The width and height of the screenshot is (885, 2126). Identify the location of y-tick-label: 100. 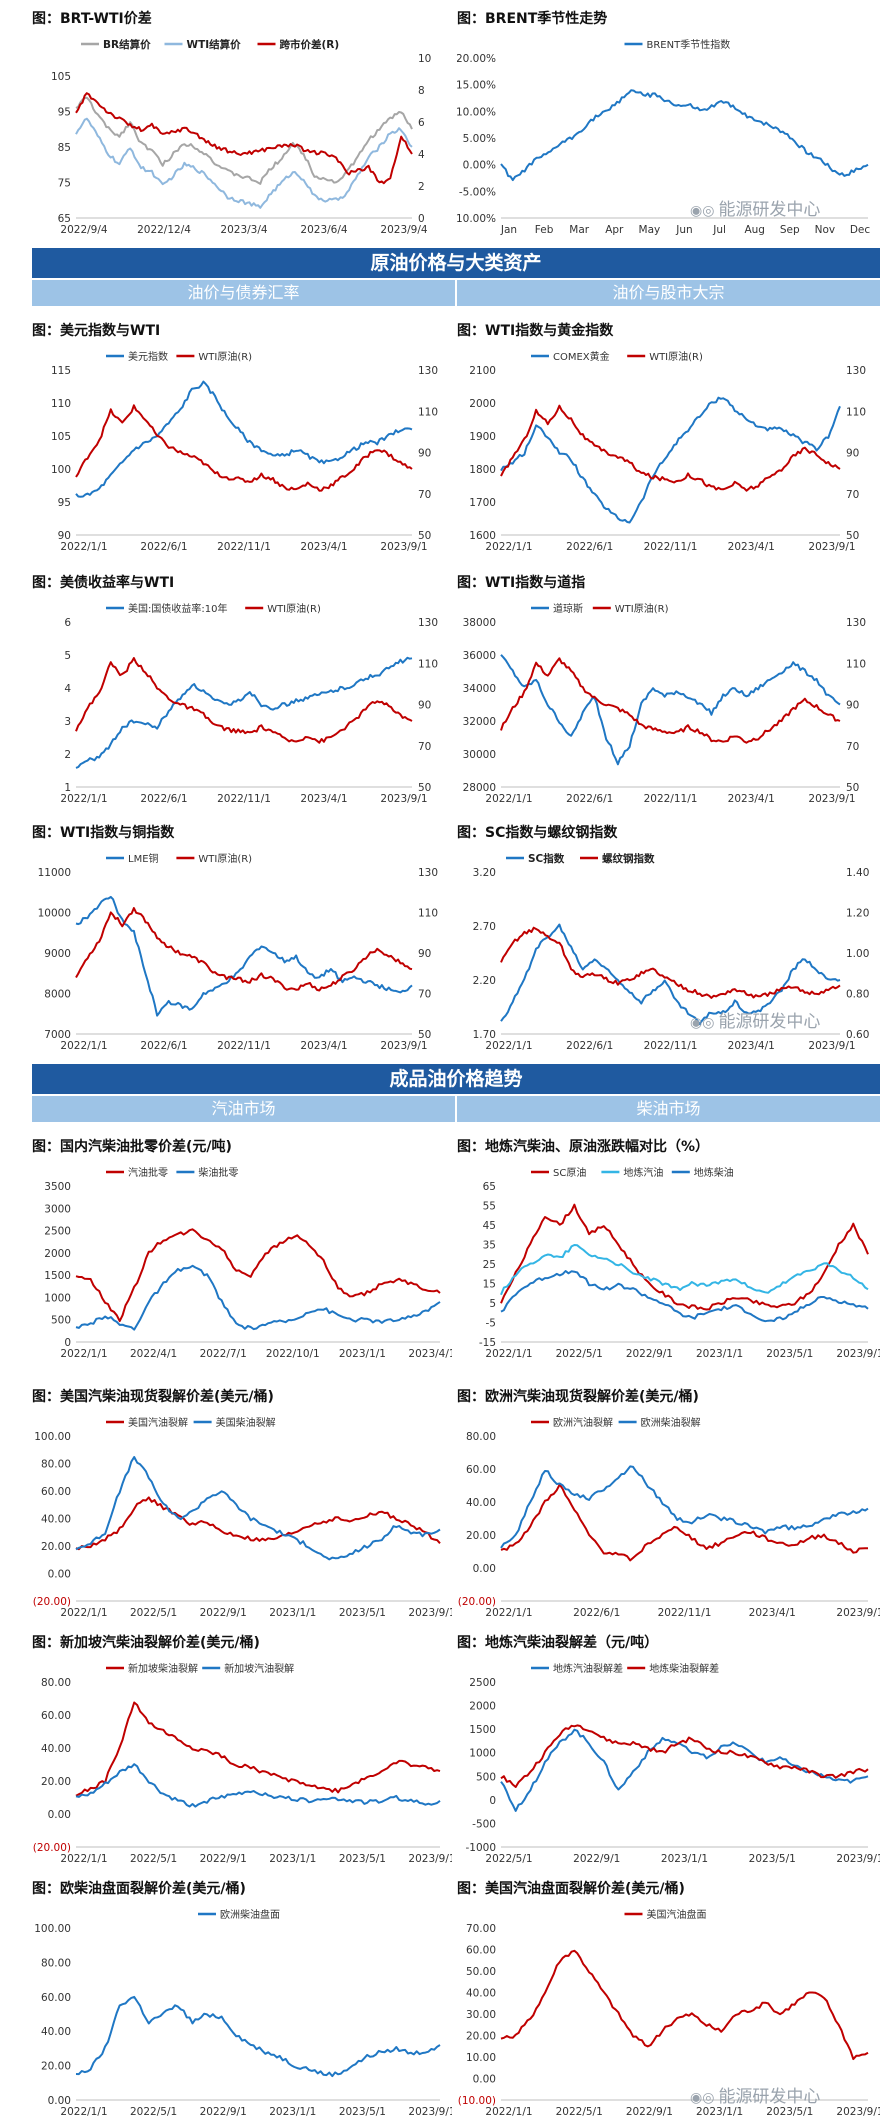
(61, 470).